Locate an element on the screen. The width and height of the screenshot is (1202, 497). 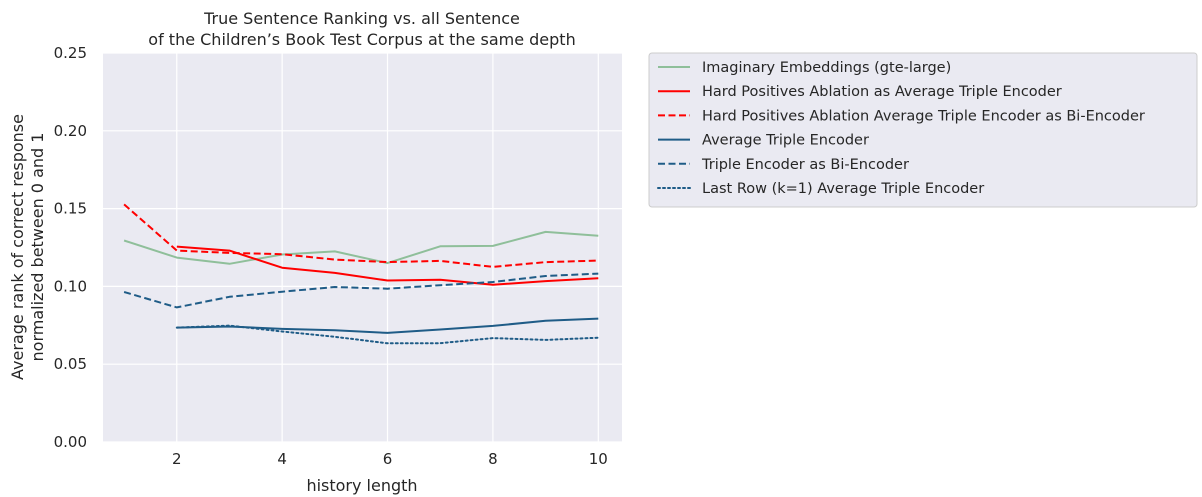
y-tick-label: 0.15 is located at coordinates (70, 209).